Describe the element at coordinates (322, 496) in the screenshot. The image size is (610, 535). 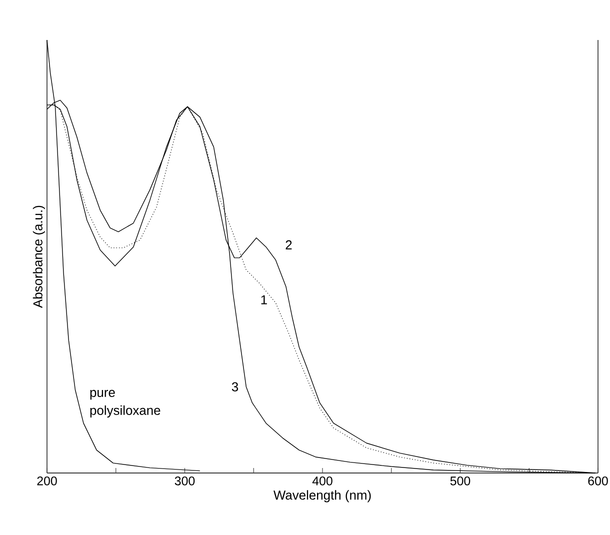
I see `x-axis-title: Wavelength (nm)` at that location.